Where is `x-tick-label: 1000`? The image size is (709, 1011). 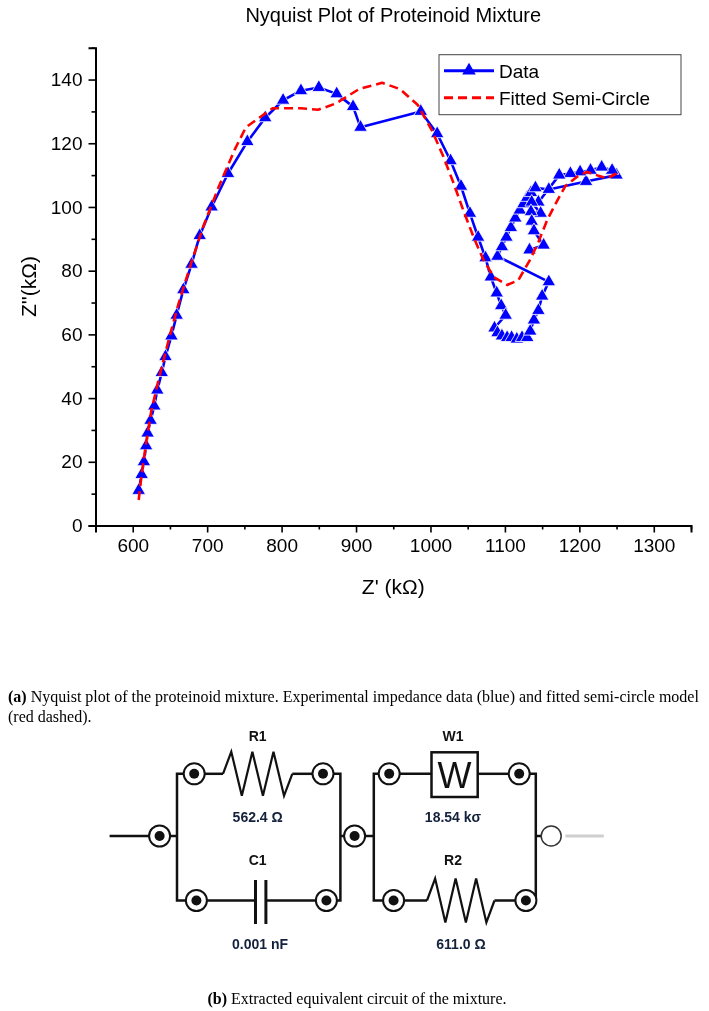 x-tick-label: 1000 is located at coordinates (431, 545).